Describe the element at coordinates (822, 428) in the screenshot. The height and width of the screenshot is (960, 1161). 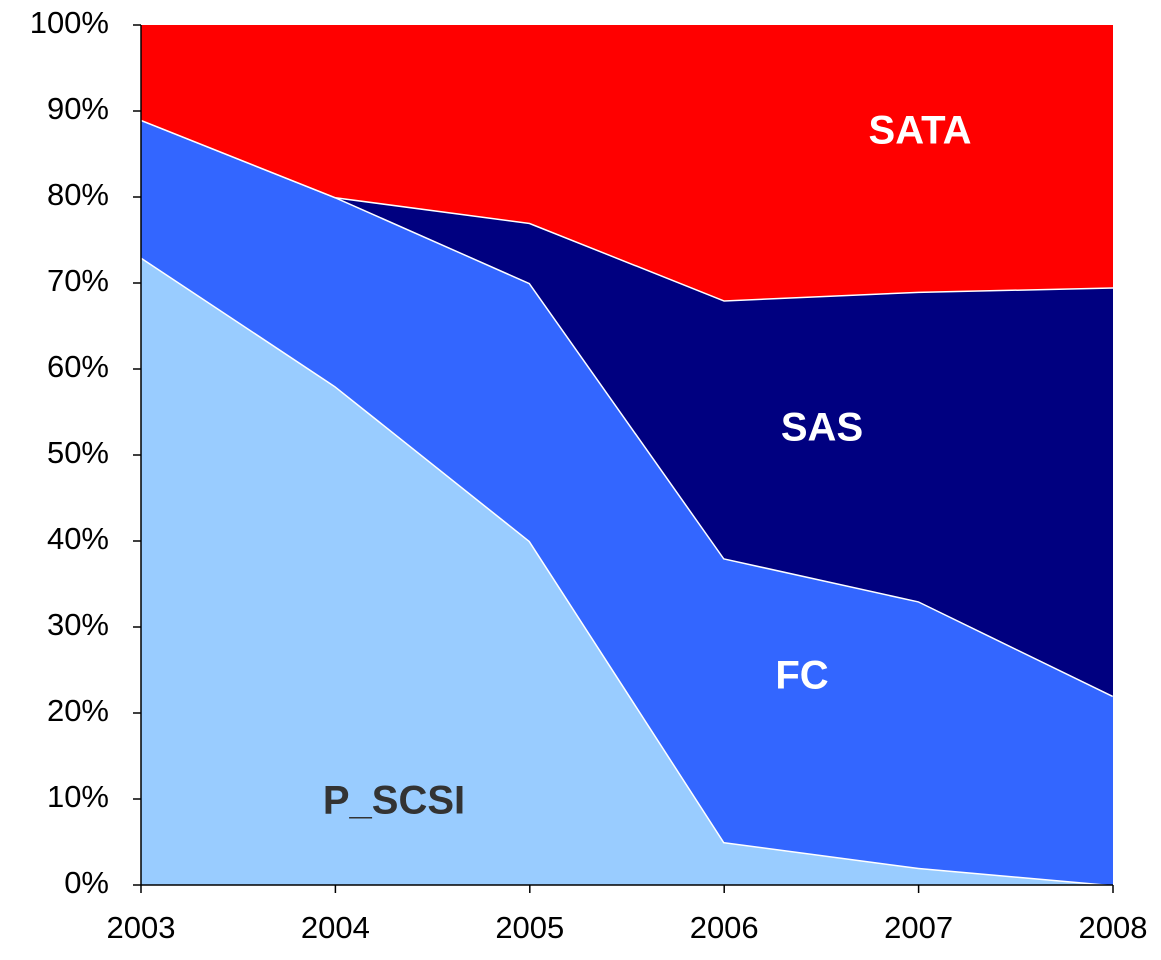
I see `series-label: SAS` at that location.